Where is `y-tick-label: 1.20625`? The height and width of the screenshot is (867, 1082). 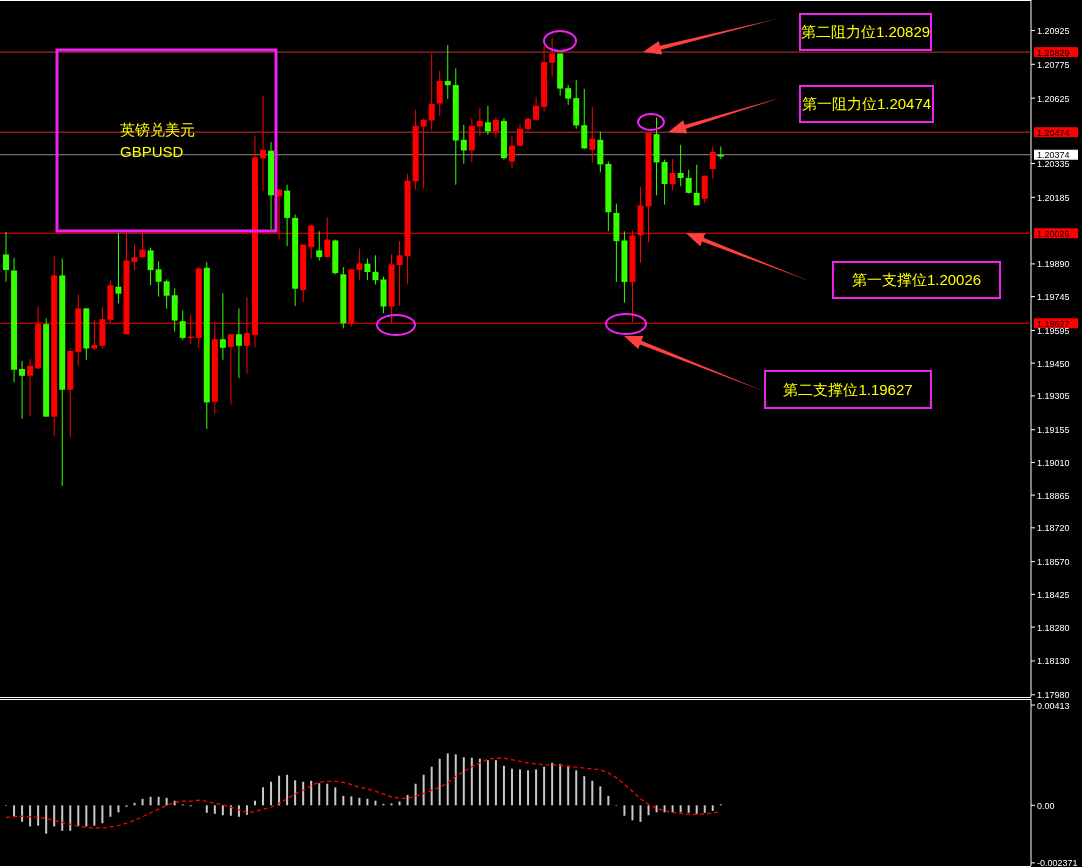
y-tick-label: 1.20625 is located at coordinates (1053, 98).